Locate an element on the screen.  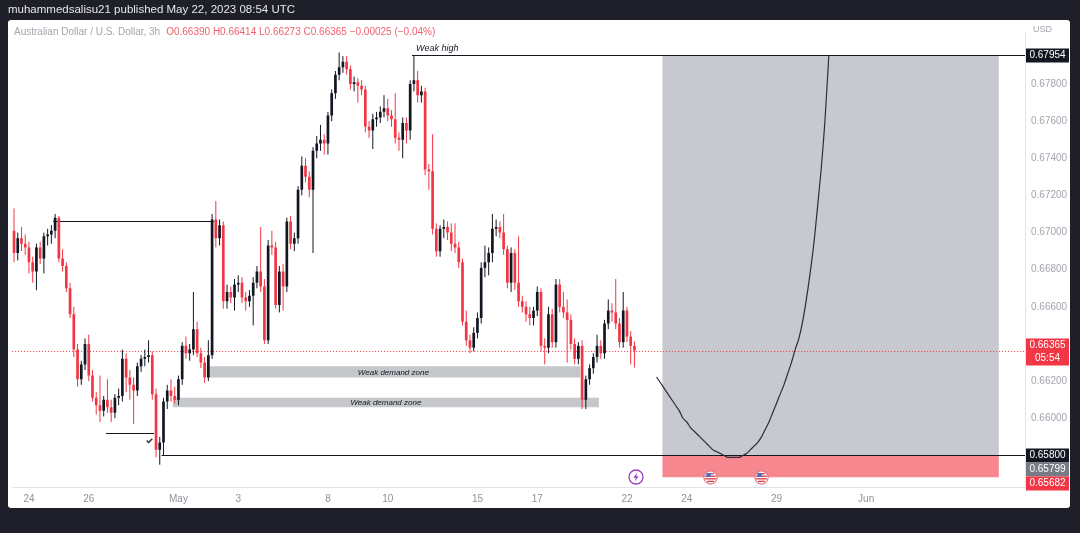
ref-line-label: 0.66365 is located at coordinates (1048, 344).